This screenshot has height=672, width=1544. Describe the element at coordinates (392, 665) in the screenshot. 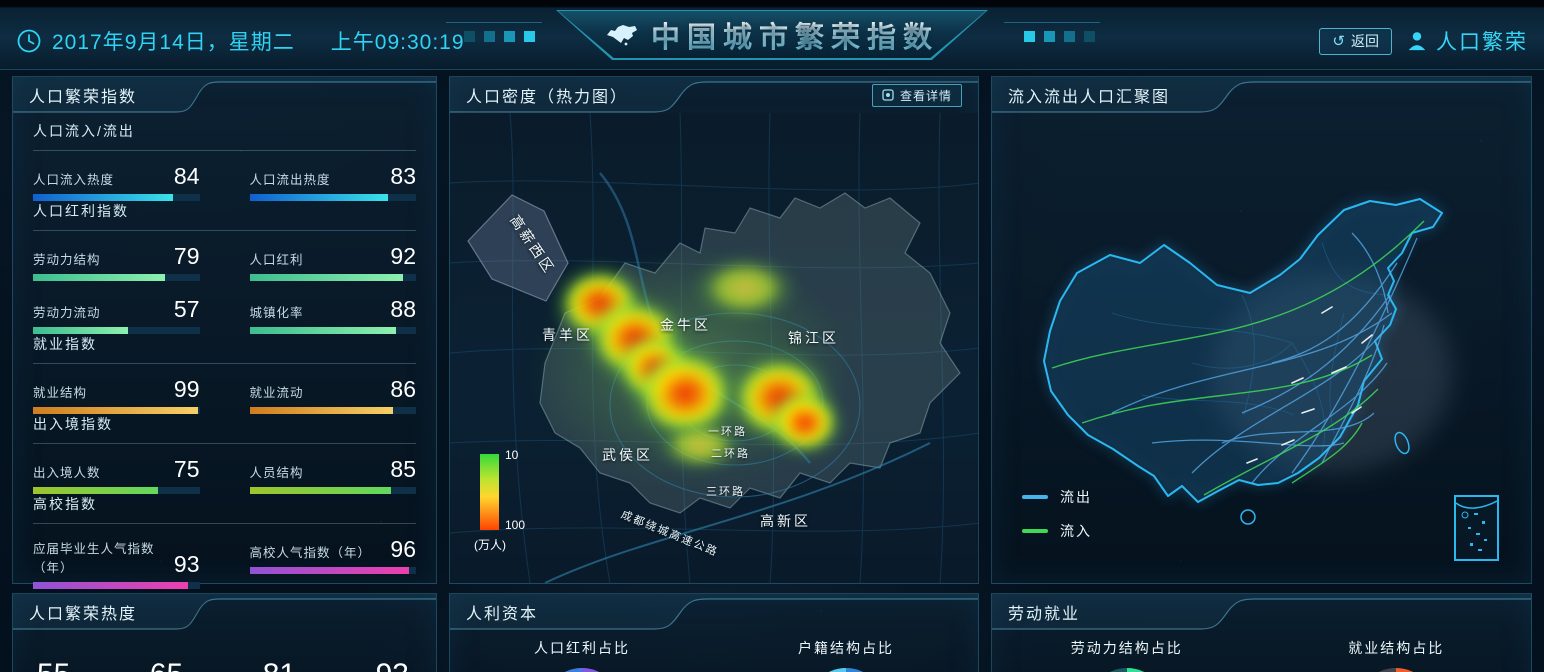

I see `heat-value: 93` at that location.